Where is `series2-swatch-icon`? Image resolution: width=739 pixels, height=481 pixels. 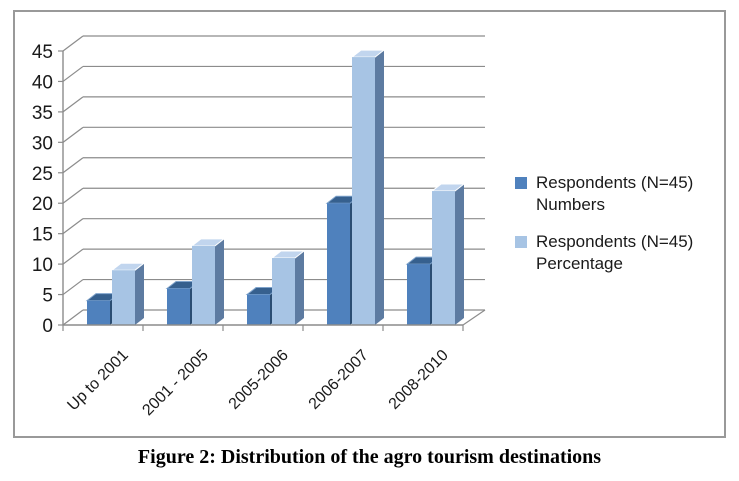 series2-swatch-icon is located at coordinates (521, 242).